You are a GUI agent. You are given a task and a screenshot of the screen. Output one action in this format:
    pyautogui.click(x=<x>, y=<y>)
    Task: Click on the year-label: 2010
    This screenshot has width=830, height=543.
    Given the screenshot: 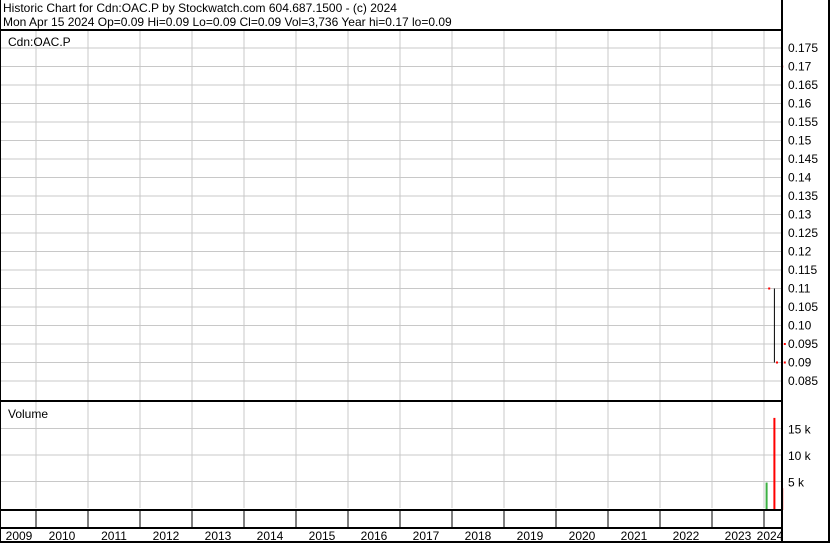 What is the action you would take?
    pyautogui.click(x=62, y=536)
    